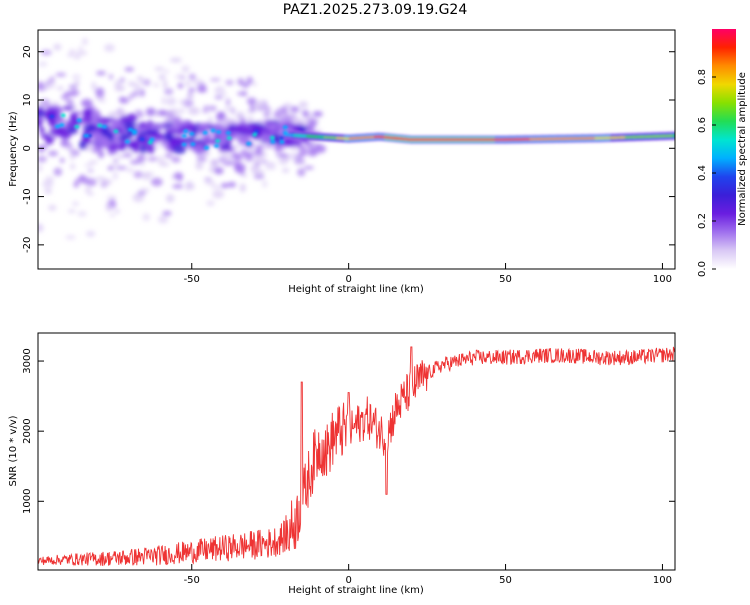  What do you see at coordinates (428, 274) in the screenshot?
I see `spectrogram-x-ticks: -50 0 50 100` at bounding box center [428, 274].